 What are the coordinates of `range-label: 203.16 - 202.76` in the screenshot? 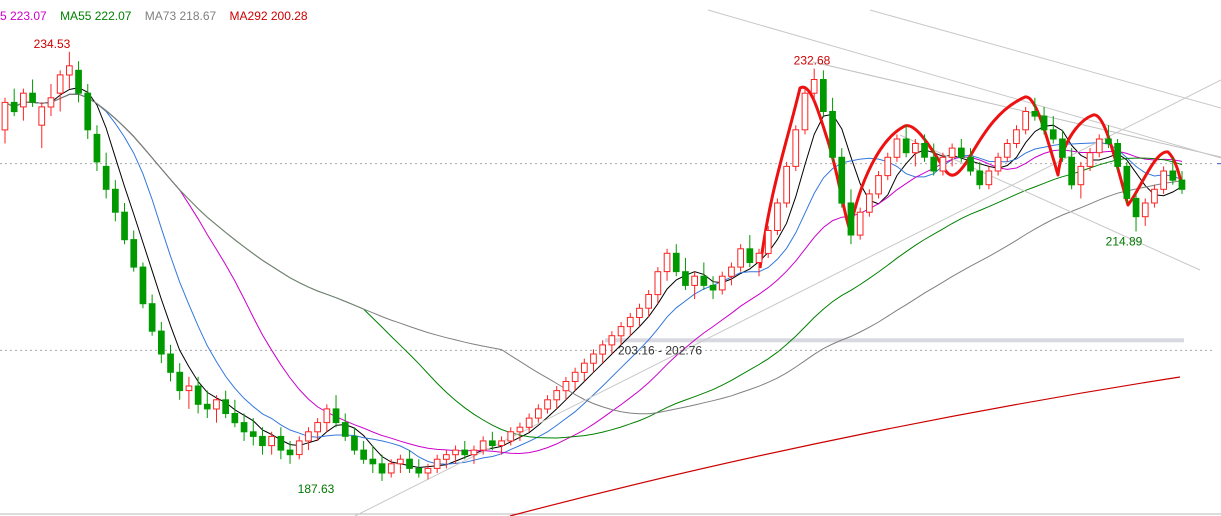 It's located at (660, 350).